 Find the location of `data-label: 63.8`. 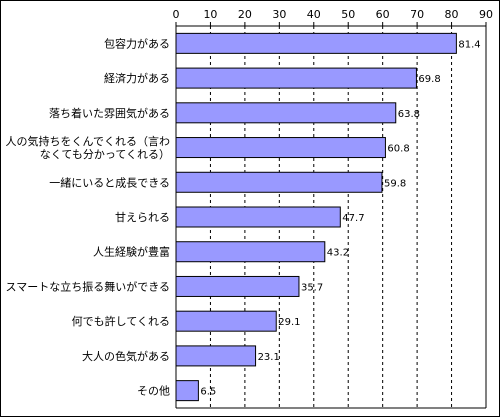

data-label: 63.8 is located at coordinates (409, 114).